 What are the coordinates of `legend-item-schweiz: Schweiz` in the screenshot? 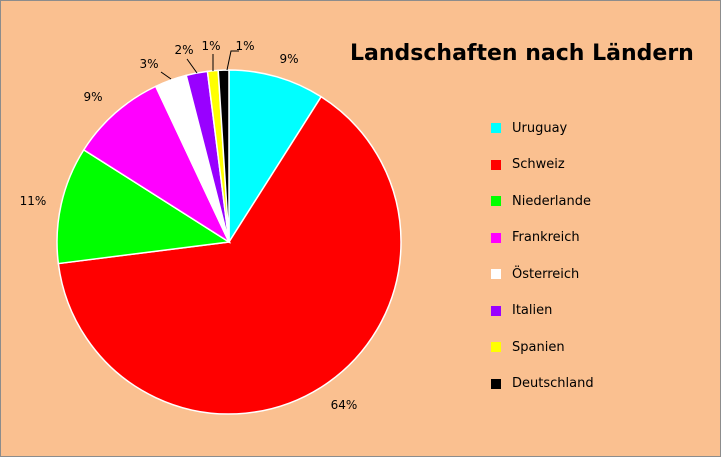 It's located at (528, 165).